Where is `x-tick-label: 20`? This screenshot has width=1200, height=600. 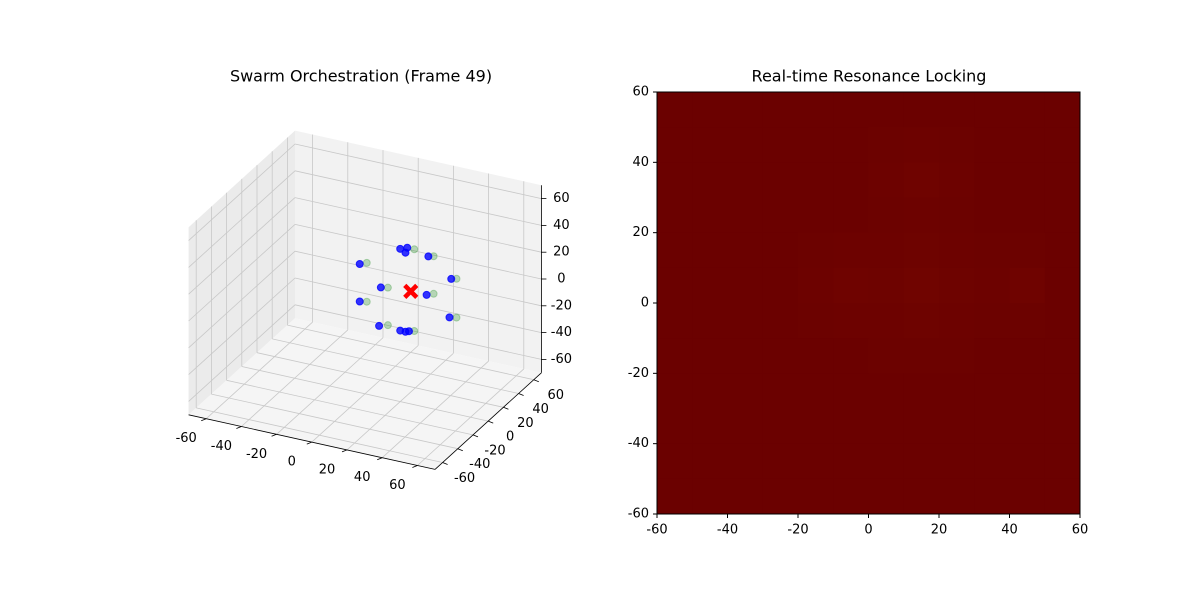 x-tick-label: 20 is located at coordinates (939, 530).